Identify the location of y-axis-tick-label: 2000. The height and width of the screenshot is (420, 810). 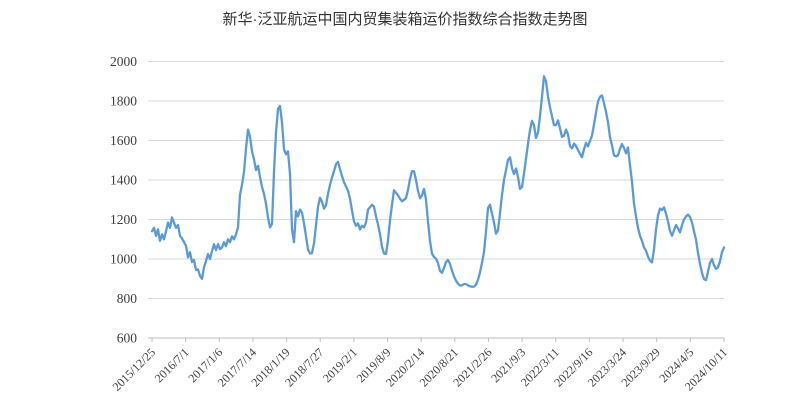
(123, 61).